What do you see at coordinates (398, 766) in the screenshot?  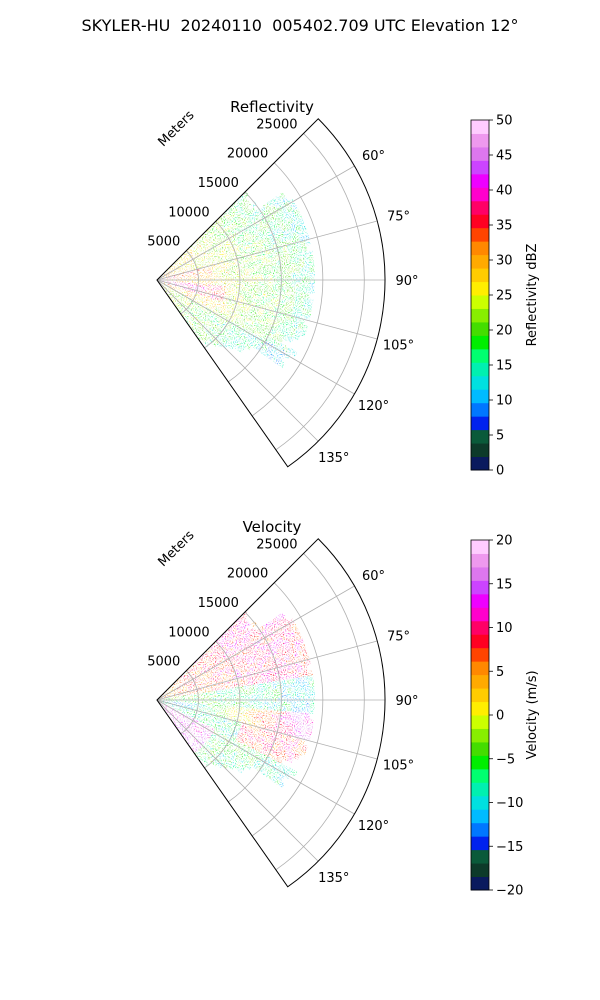 I see `azimuth-tick-label: 105°` at bounding box center [398, 766].